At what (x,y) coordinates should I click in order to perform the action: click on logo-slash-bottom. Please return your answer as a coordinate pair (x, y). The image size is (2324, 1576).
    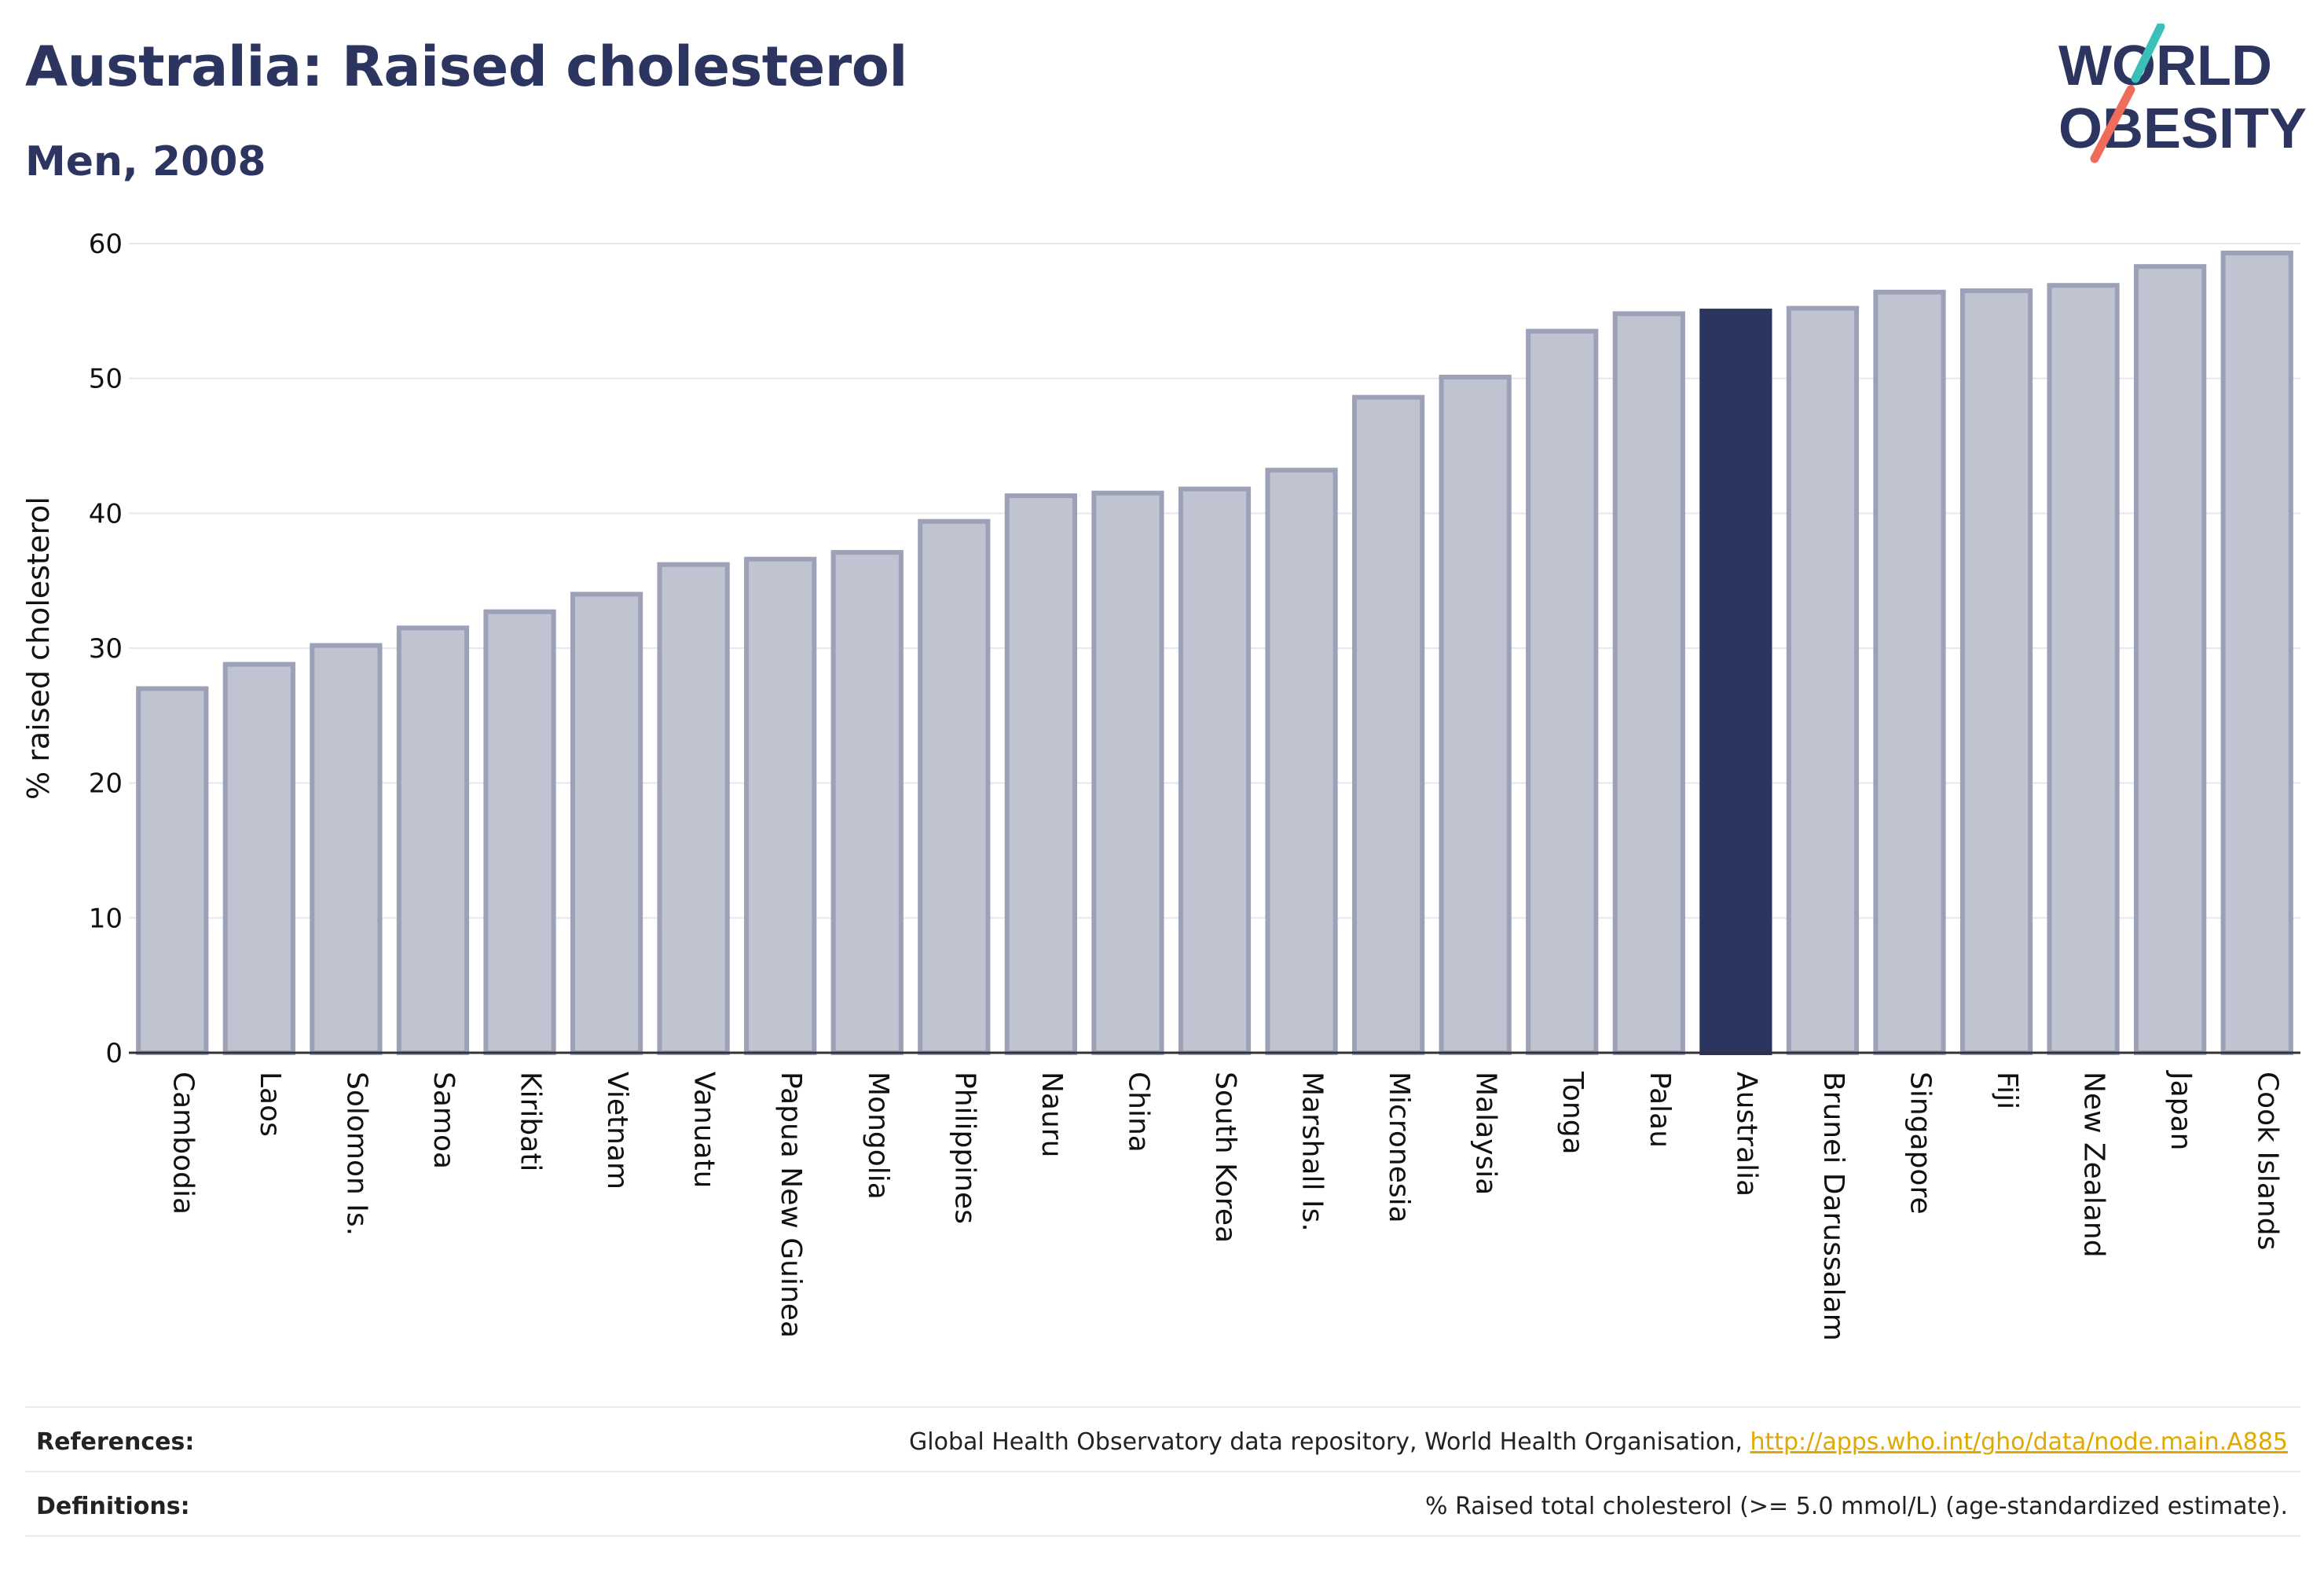
    Looking at the image, I should click on (2112, 124).